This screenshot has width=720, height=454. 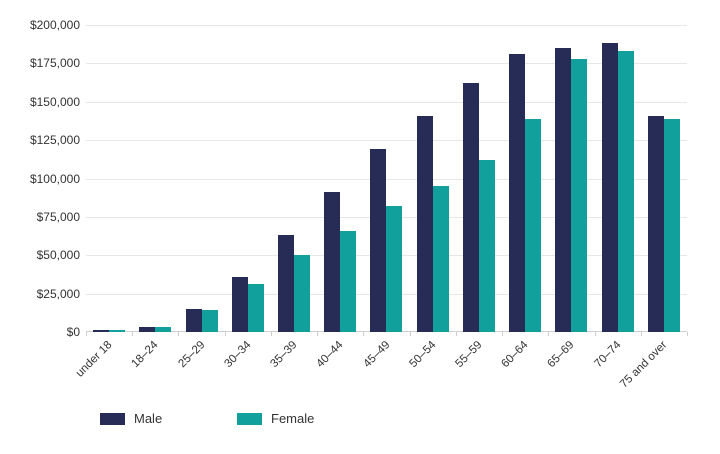 I want to click on bar-female-75-and-over, so click(x=671, y=225).